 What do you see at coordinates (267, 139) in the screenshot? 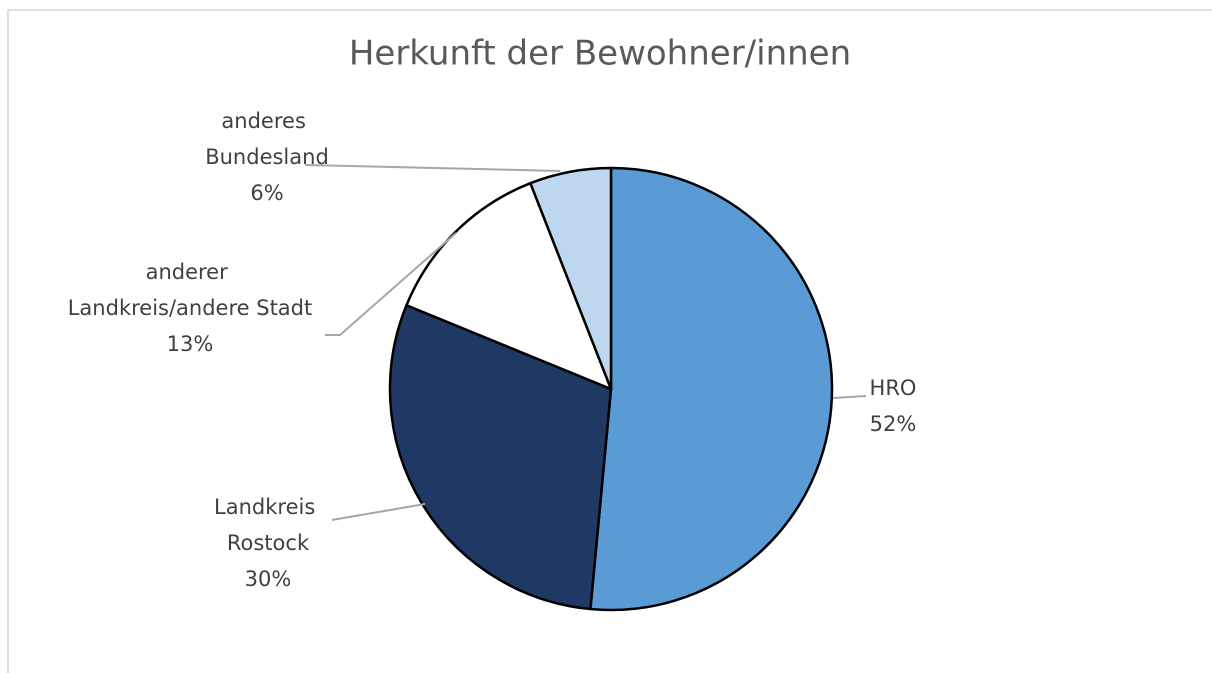
I see `data-label-name: anderes Bundesland` at bounding box center [267, 139].